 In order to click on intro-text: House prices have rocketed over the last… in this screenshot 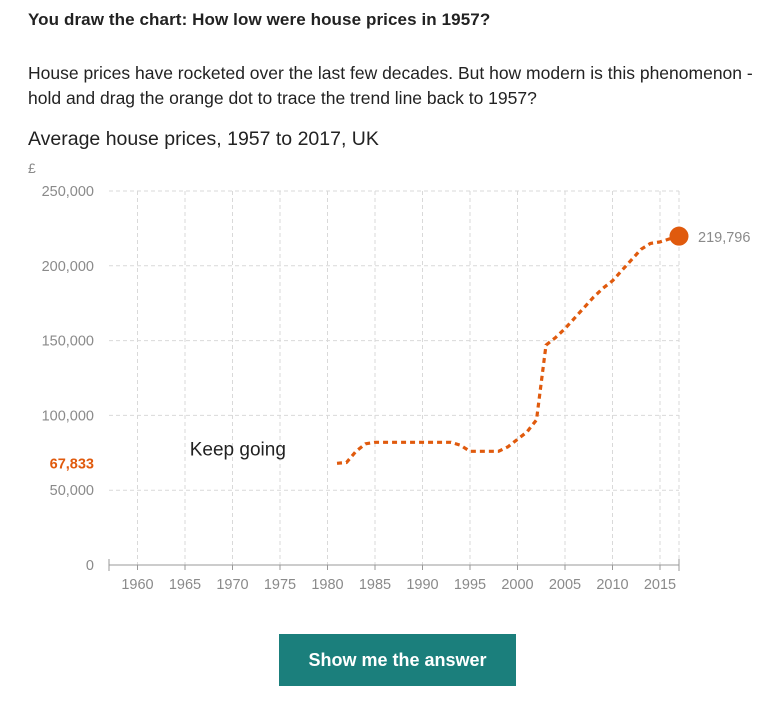, I will do `click(390, 85)`.